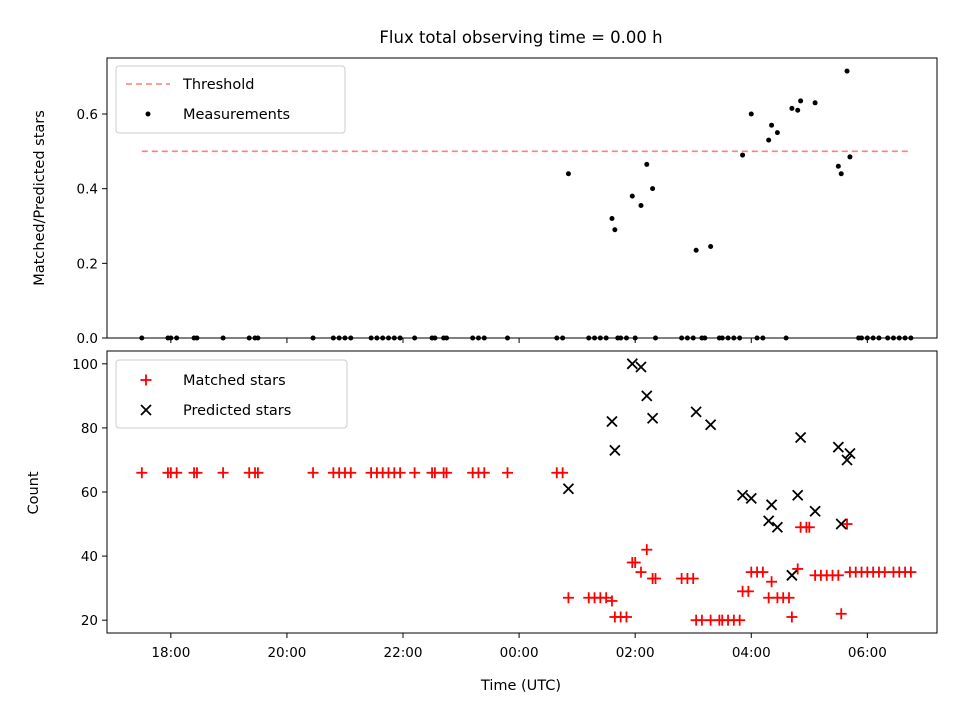 Image resolution: width=960 pixels, height=720 pixels. What do you see at coordinates (641, 367) in the screenshot?
I see `predicted-point-4-b` at bounding box center [641, 367].